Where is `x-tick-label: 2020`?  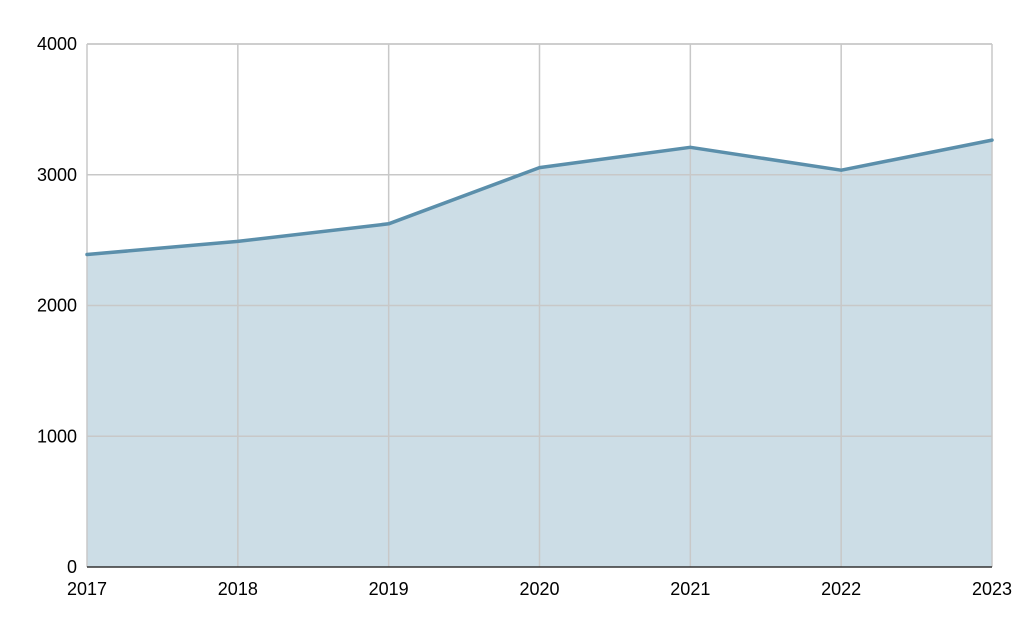
x-tick-label: 2020 is located at coordinates (539, 589).